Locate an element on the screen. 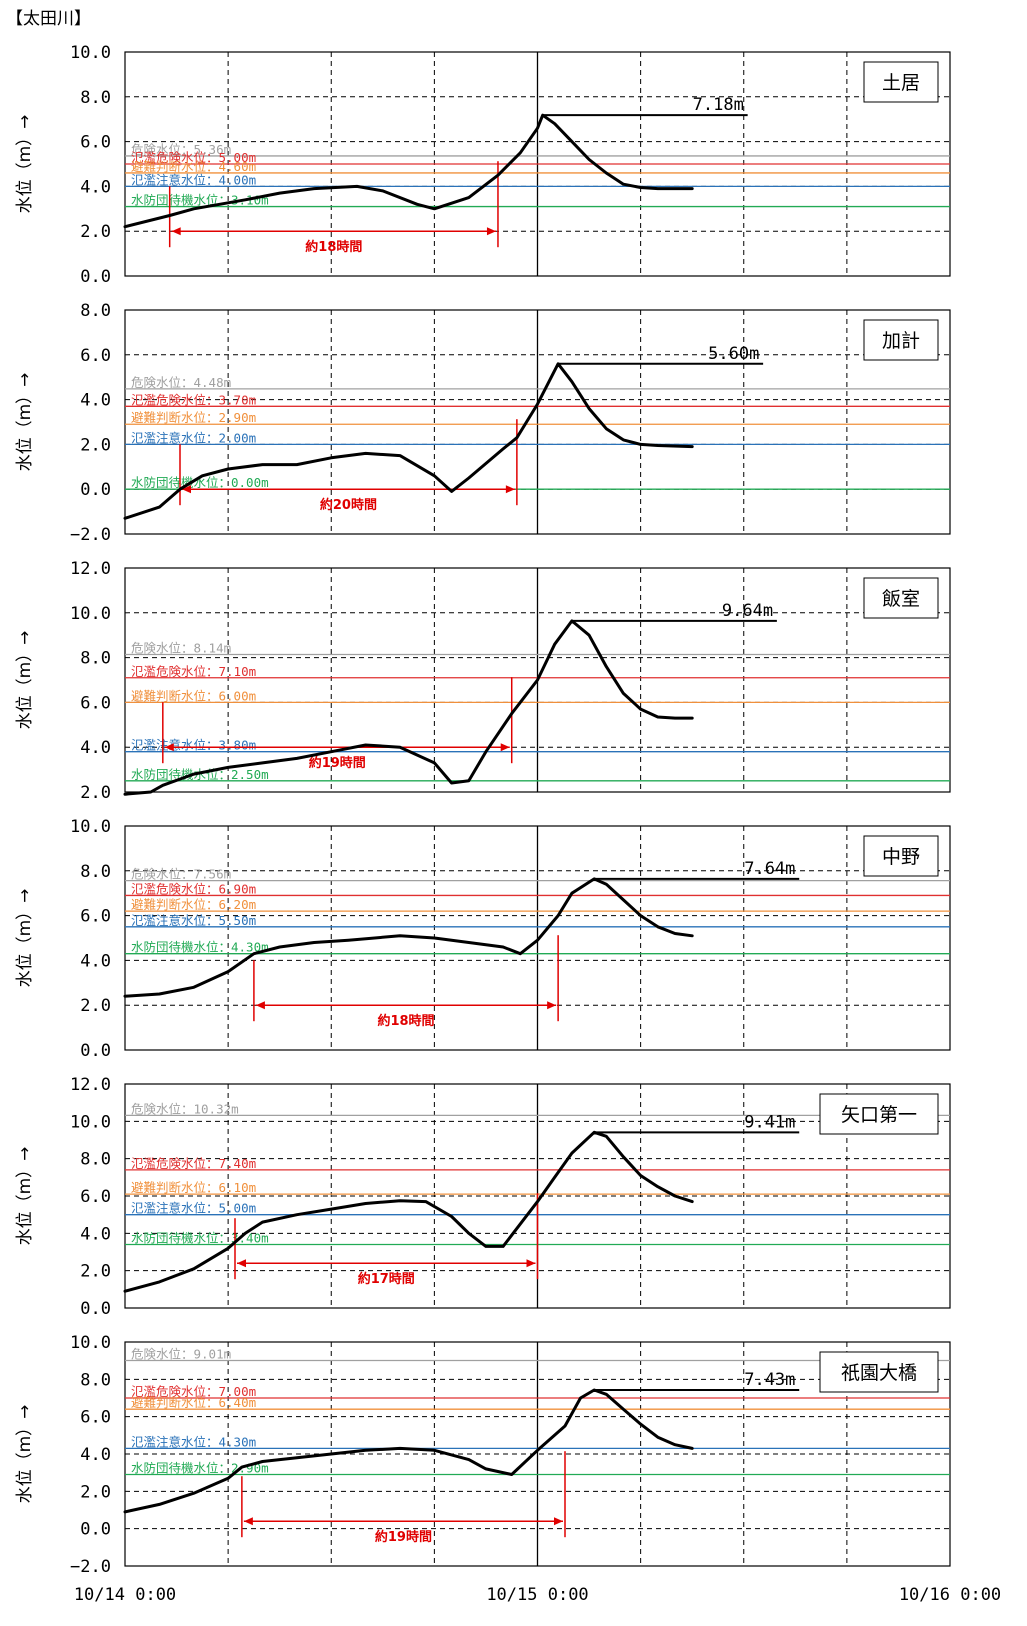 The height and width of the screenshot is (1626, 1027). station-label: 土居 is located at coordinates (901, 83).